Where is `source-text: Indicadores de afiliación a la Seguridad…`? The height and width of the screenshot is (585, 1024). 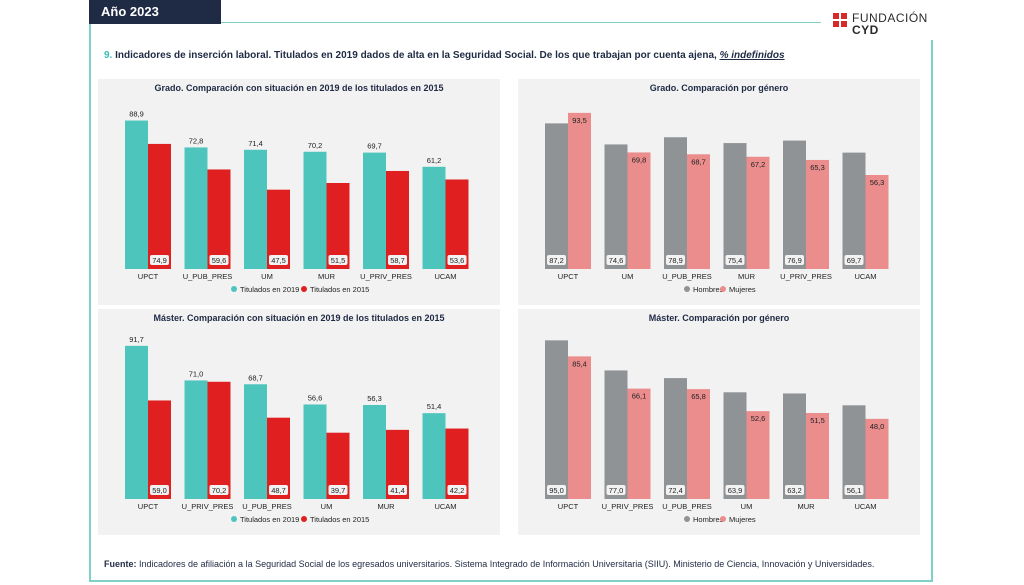
source-text: Indicadores de afiliación a la Seguridad… is located at coordinates (505, 564).